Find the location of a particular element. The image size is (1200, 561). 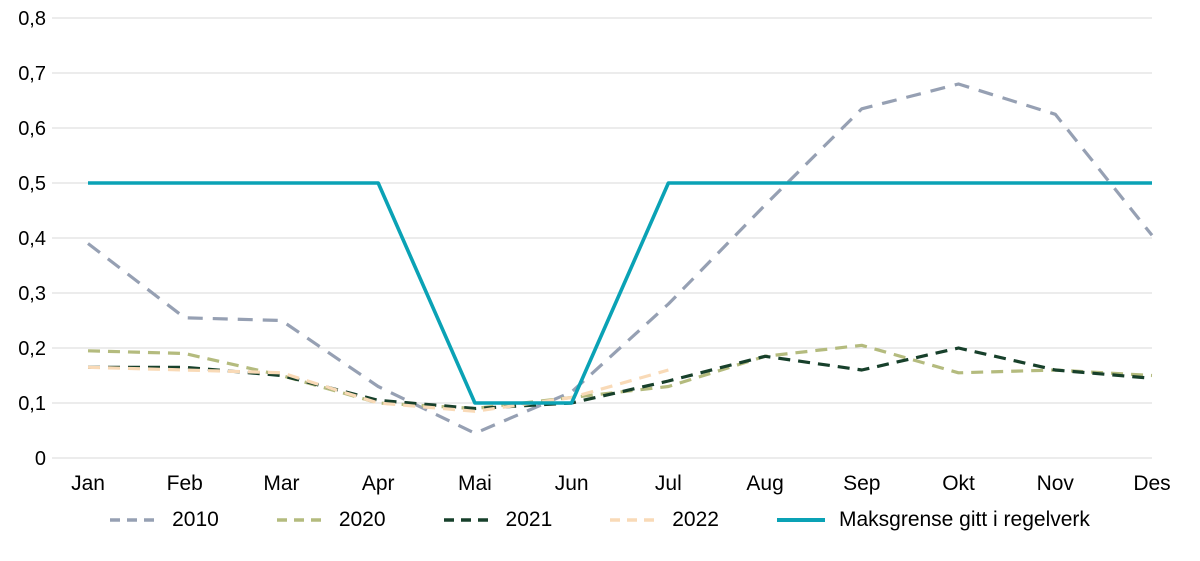

x-tick-label: Aug is located at coordinates (764, 483).